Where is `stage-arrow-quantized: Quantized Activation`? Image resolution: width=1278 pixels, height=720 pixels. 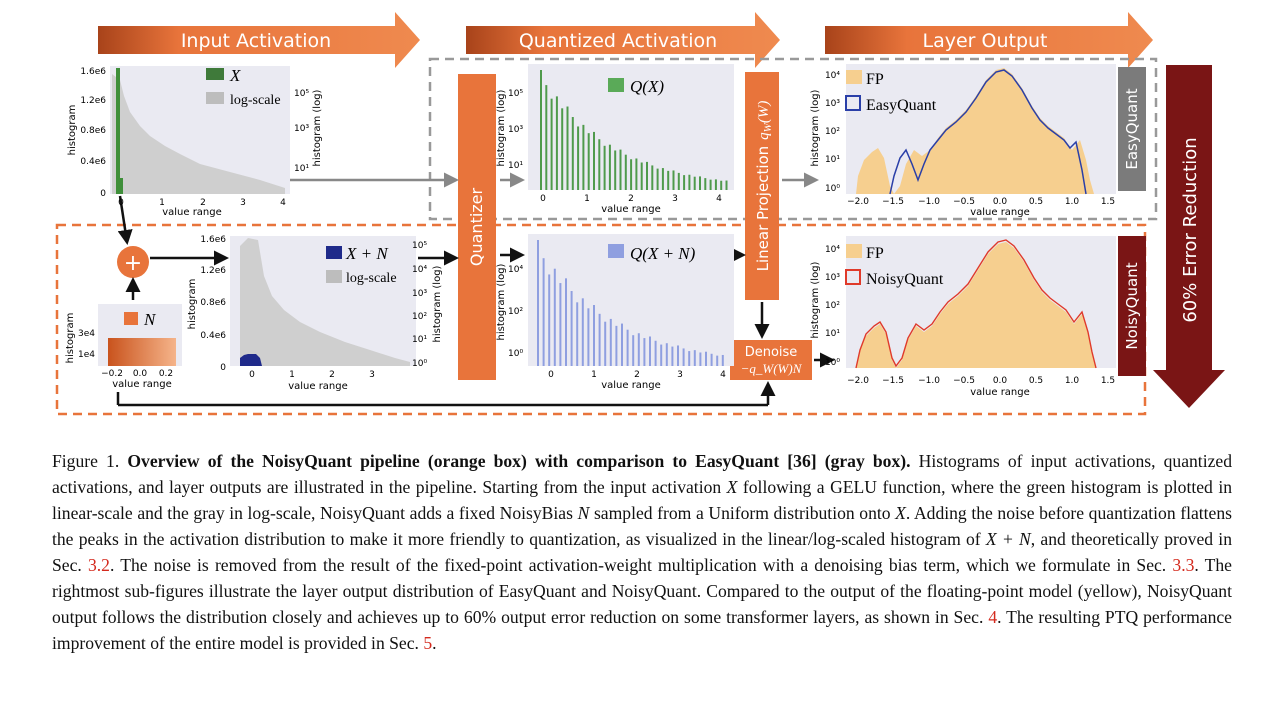
stage-arrow-quantized: Quantized Activation is located at coordinates (623, 40).